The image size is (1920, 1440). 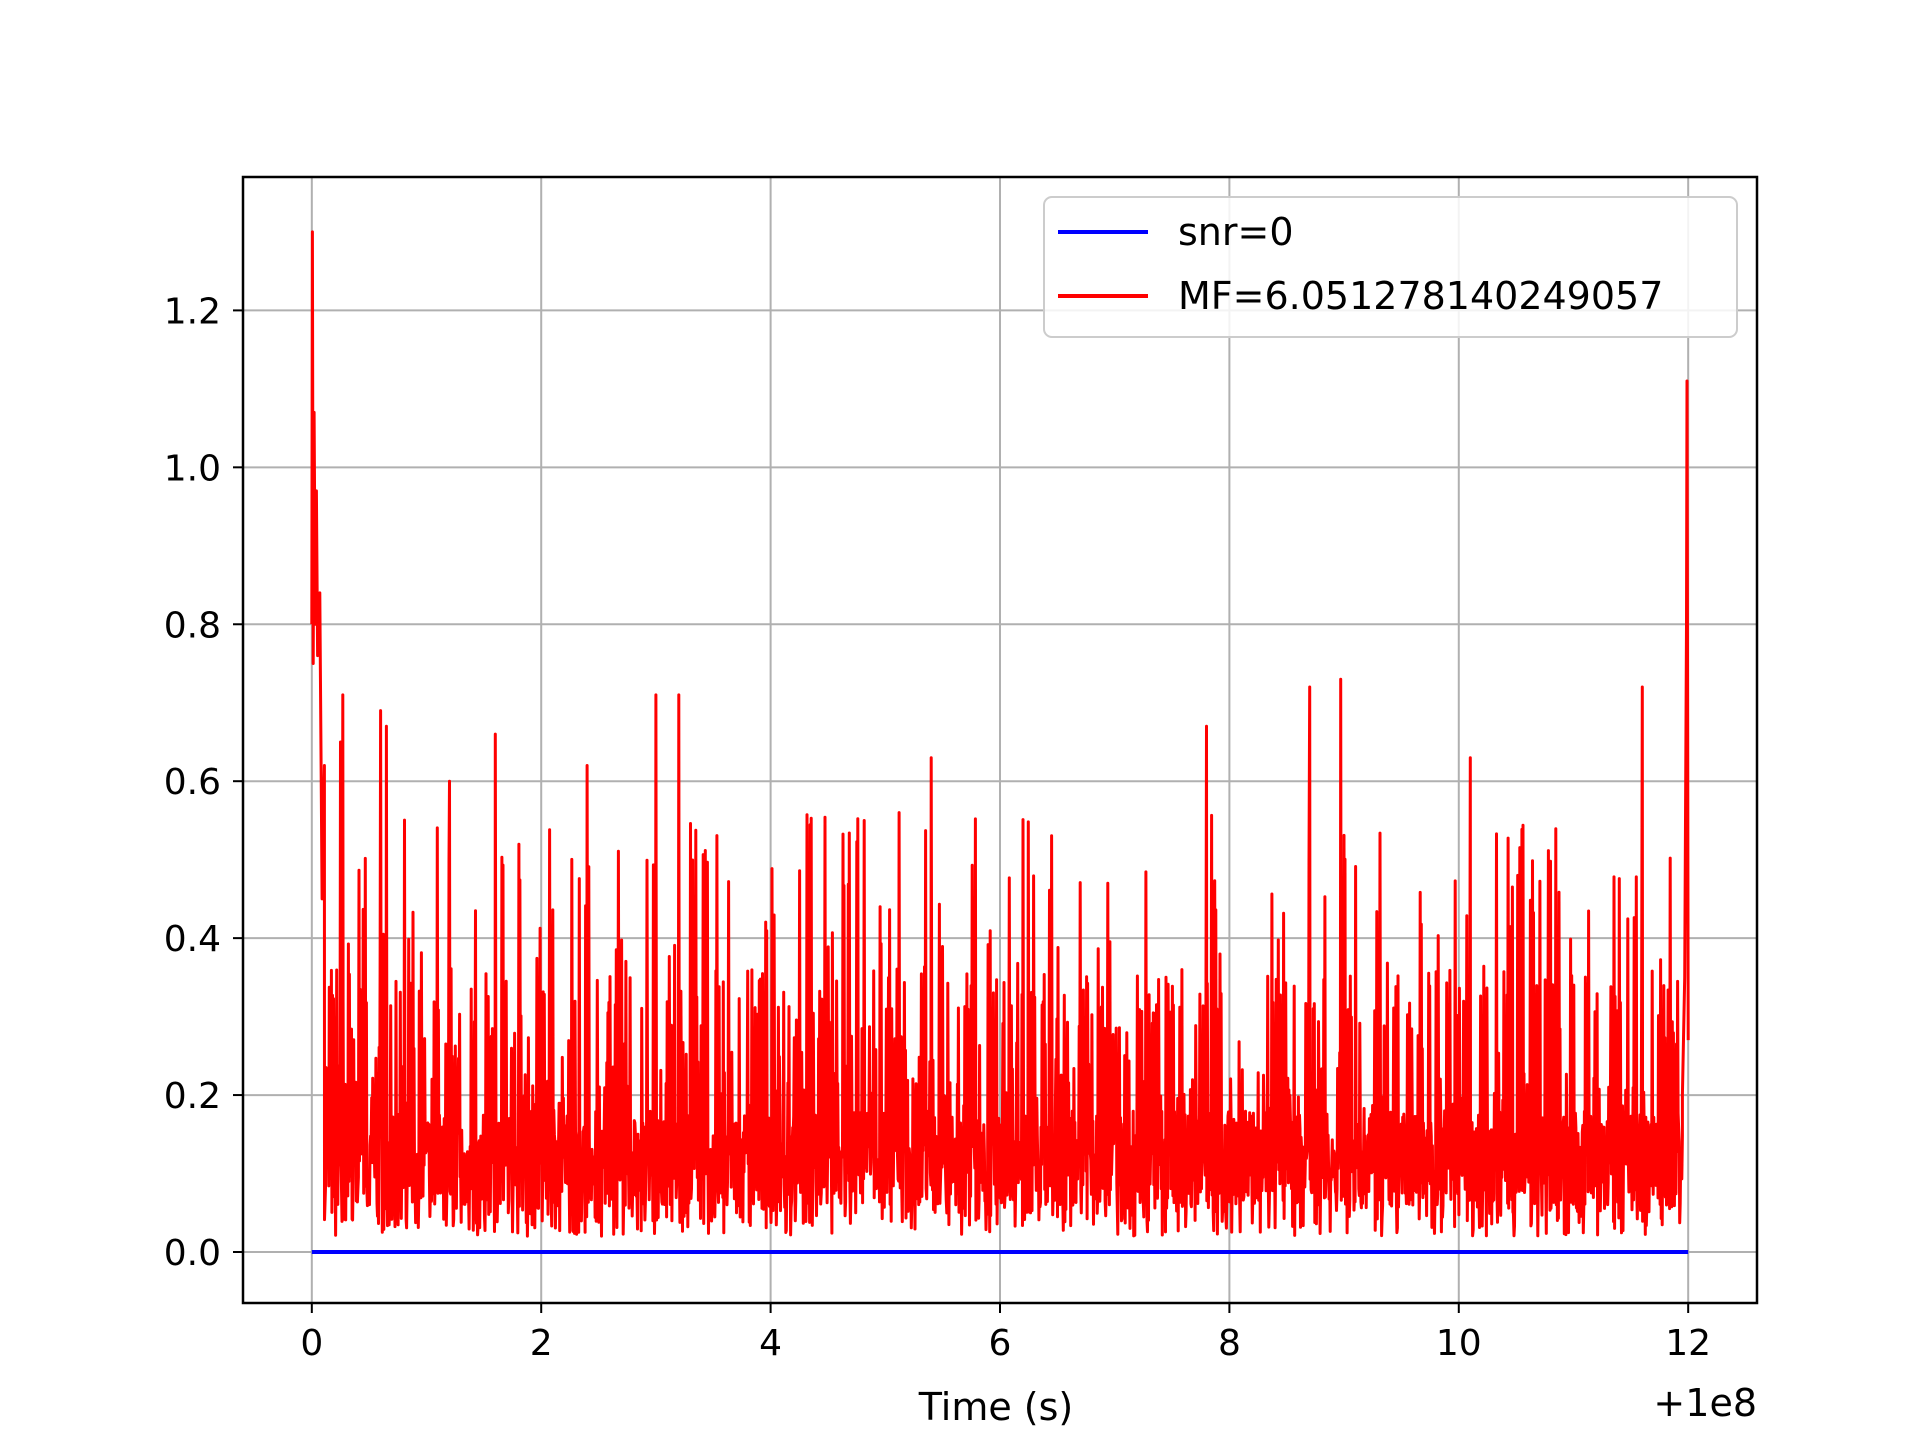 What do you see at coordinates (192, 311) in the screenshot?
I see `y-tick-label: 1.2` at bounding box center [192, 311].